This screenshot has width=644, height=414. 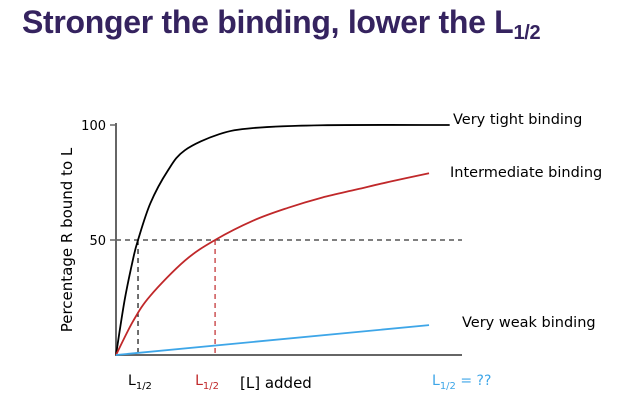 I want to click on x-axis-label: [L] added, so click(x=276, y=383).